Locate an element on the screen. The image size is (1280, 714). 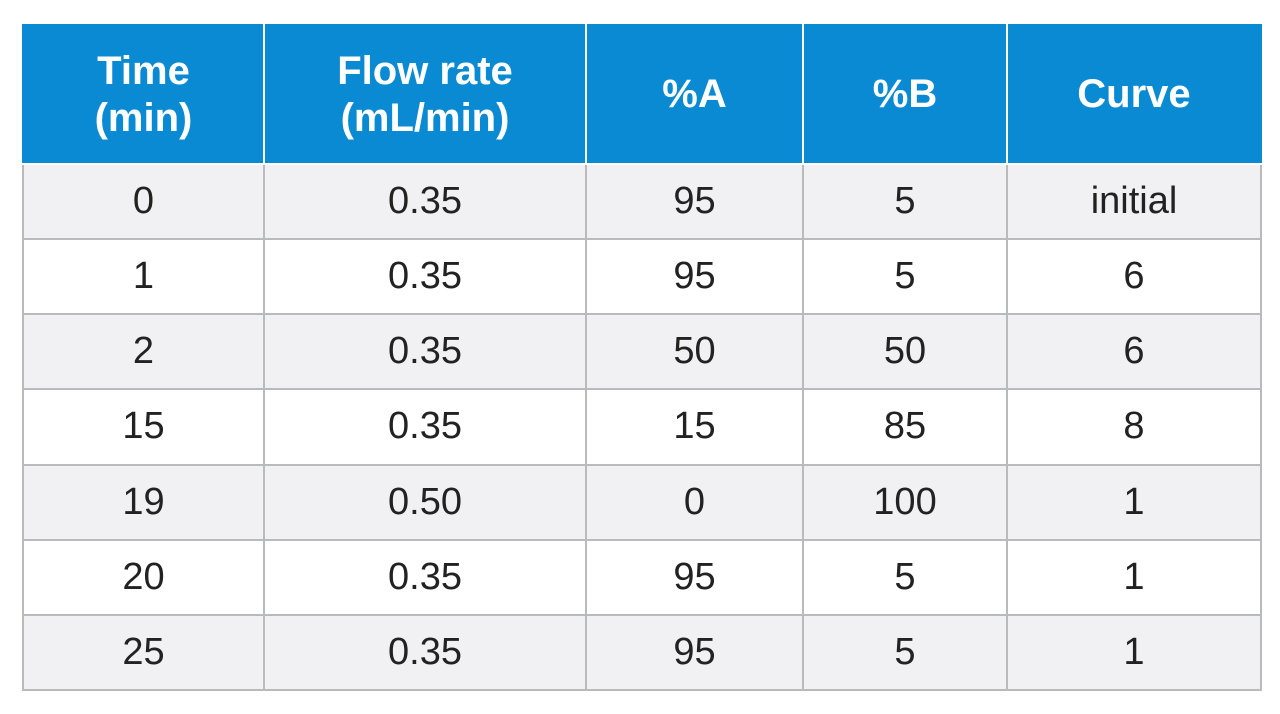
table-row: 2 0.35 50 50 6 is located at coordinates (642, 352).